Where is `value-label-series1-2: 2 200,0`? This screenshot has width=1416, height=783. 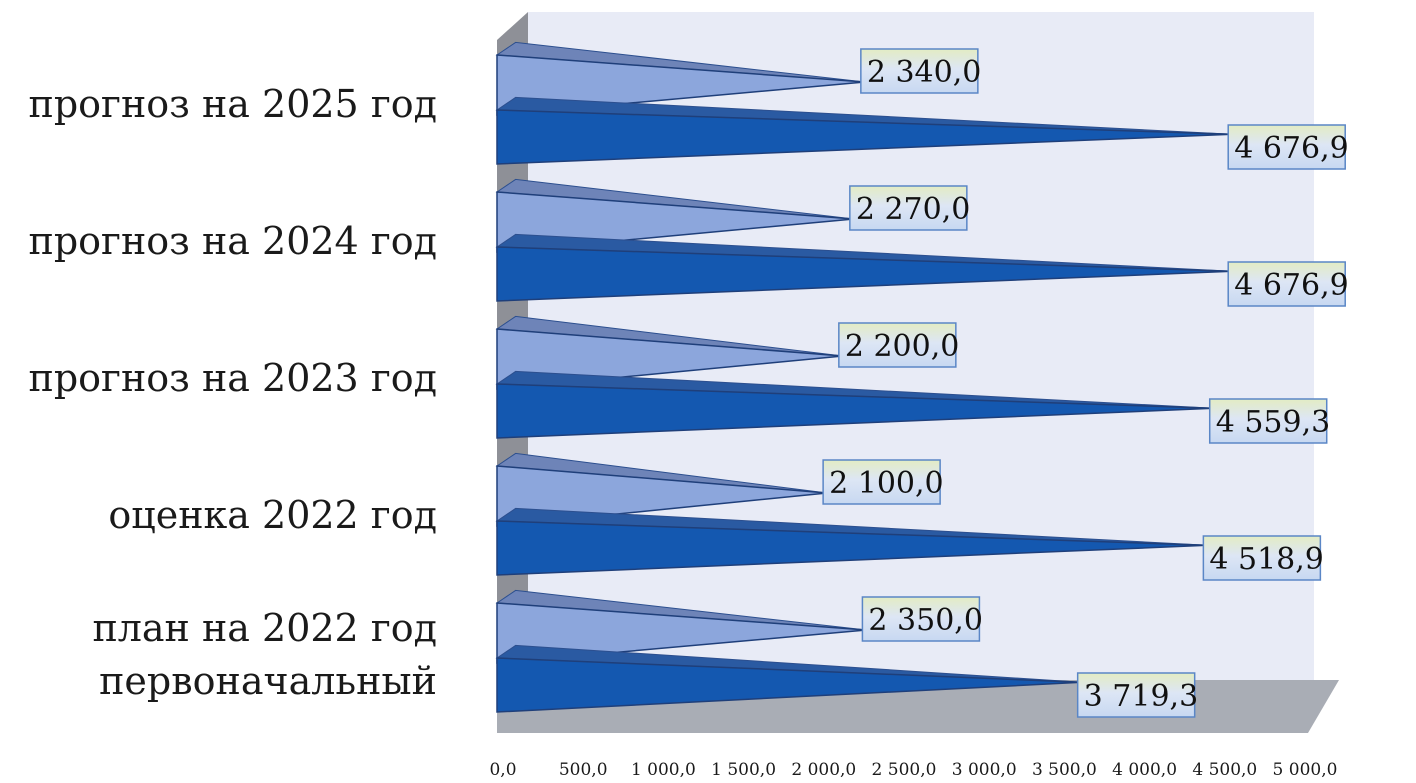
value-label-series1-2: 2 200,0 is located at coordinates (899, 345).